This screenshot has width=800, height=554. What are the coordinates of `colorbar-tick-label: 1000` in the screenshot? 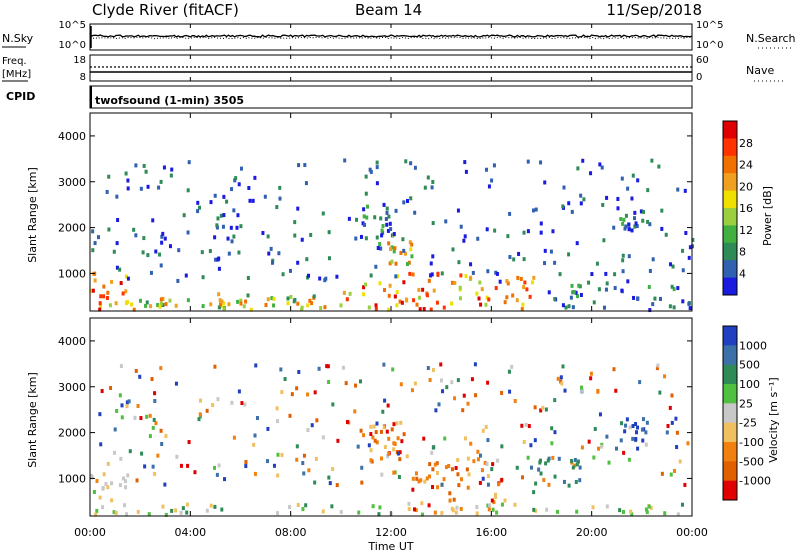 It's located at (753, 345).